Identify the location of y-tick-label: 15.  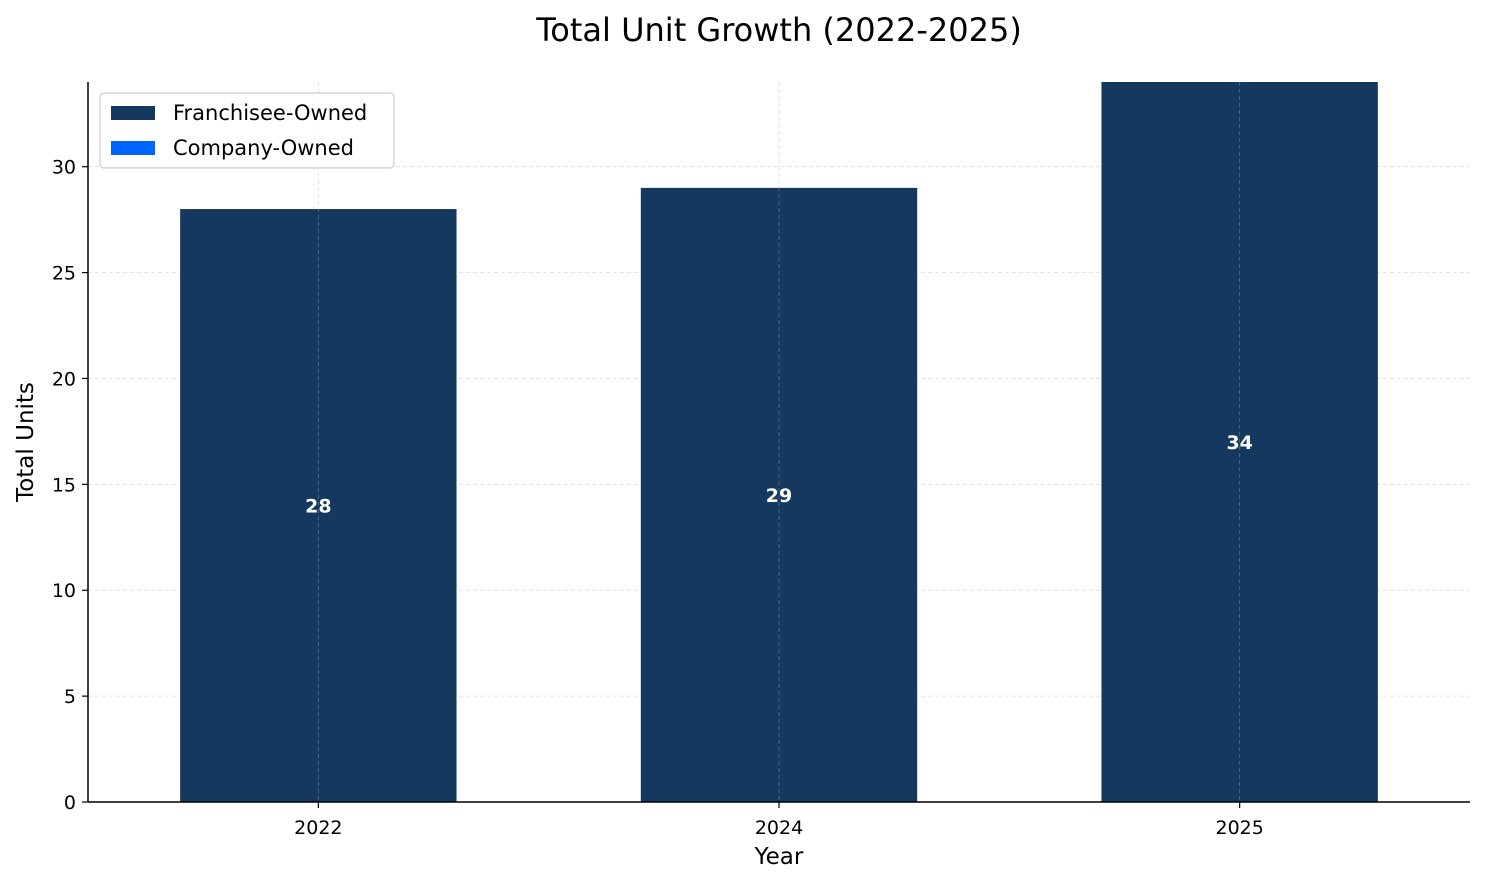
(64, 485).